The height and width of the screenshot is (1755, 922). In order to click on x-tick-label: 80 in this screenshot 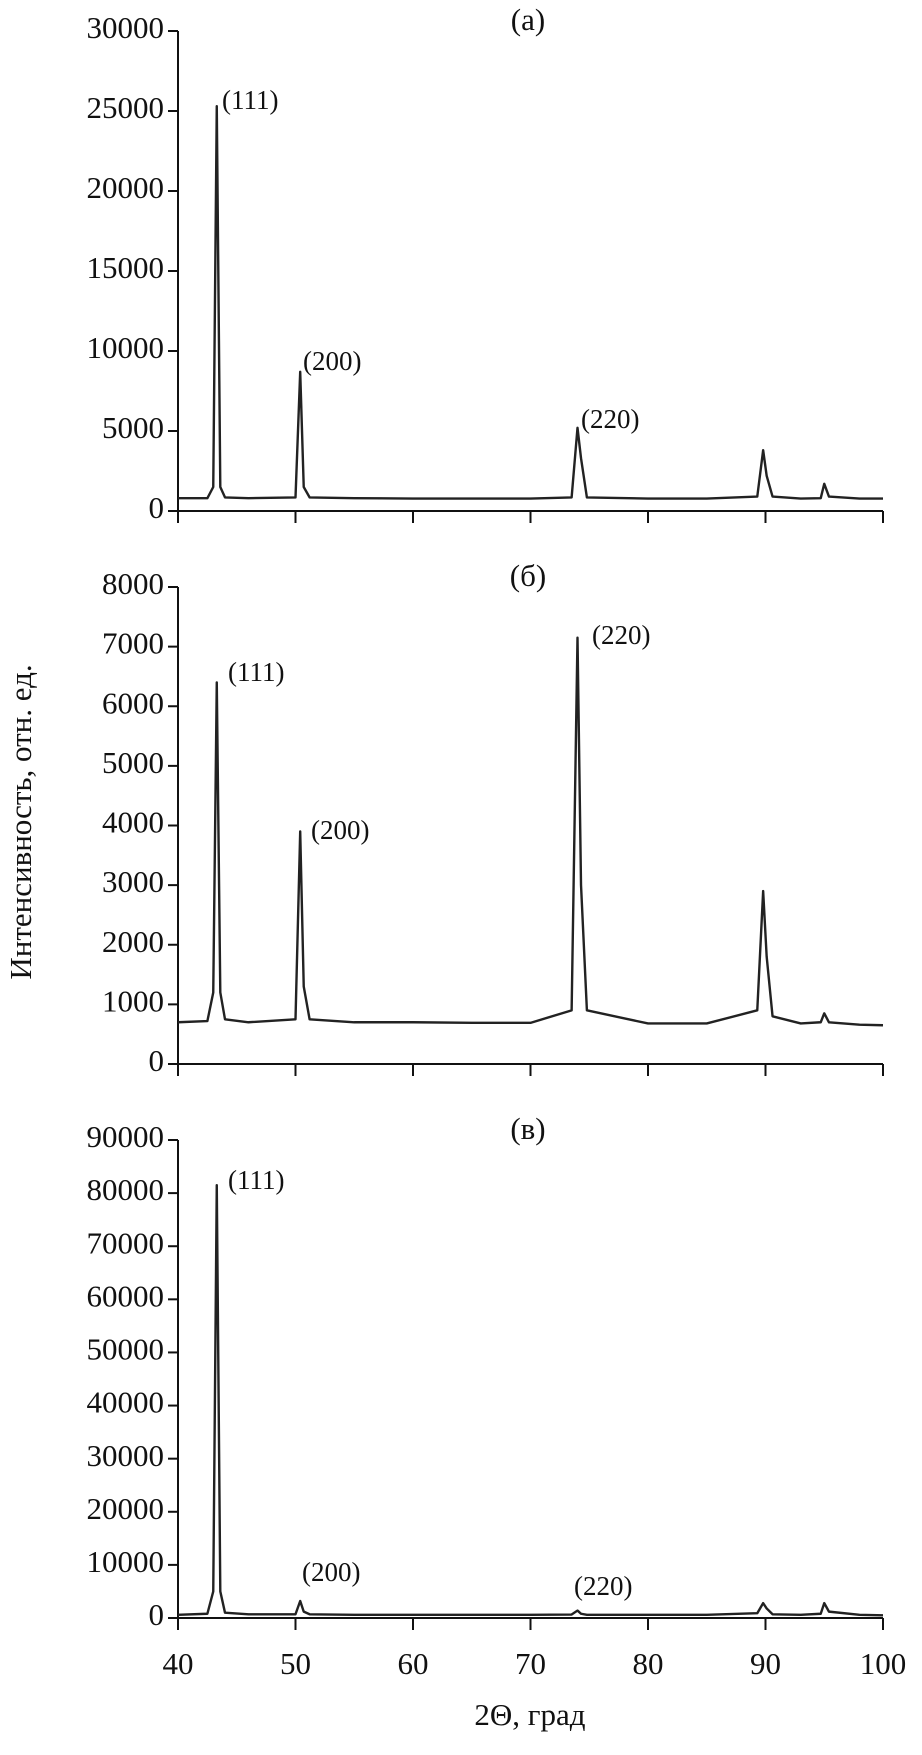, I will do `click(648, 1663)`.